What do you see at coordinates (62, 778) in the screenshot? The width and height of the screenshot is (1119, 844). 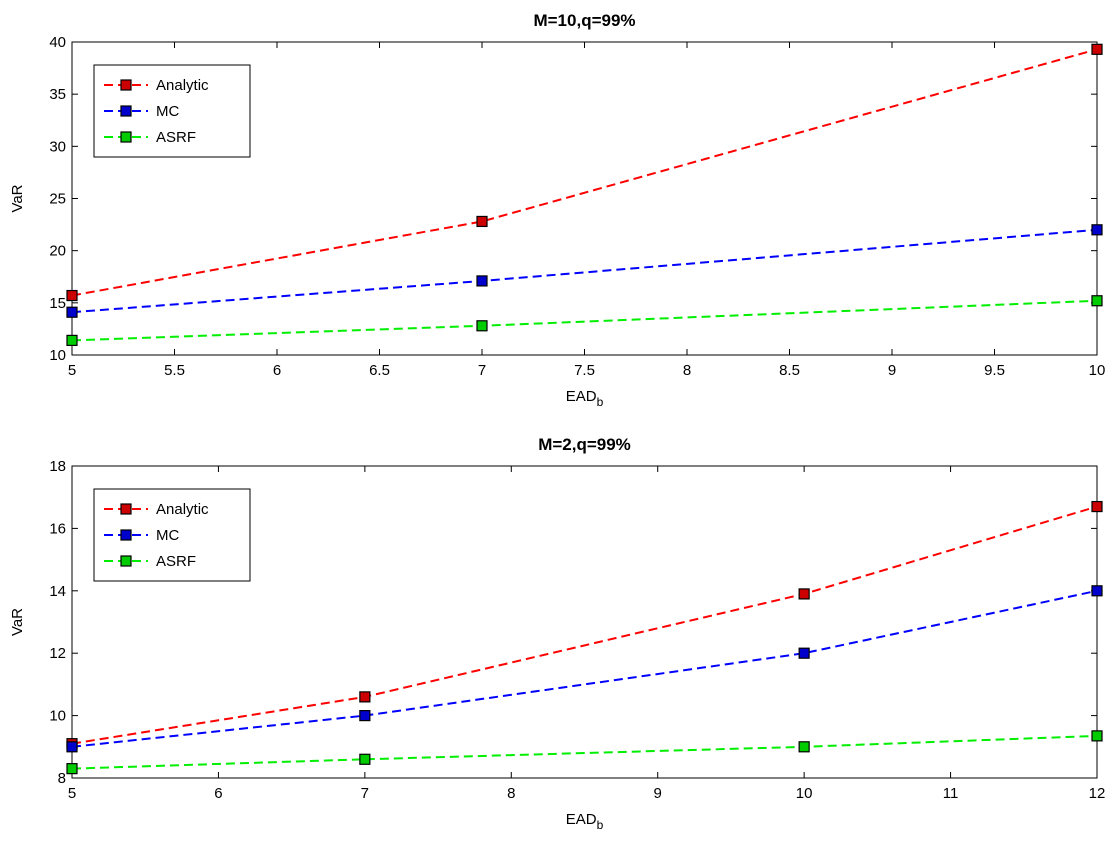 I see `y-tick-label: 8` at bounding box center [62, 778].